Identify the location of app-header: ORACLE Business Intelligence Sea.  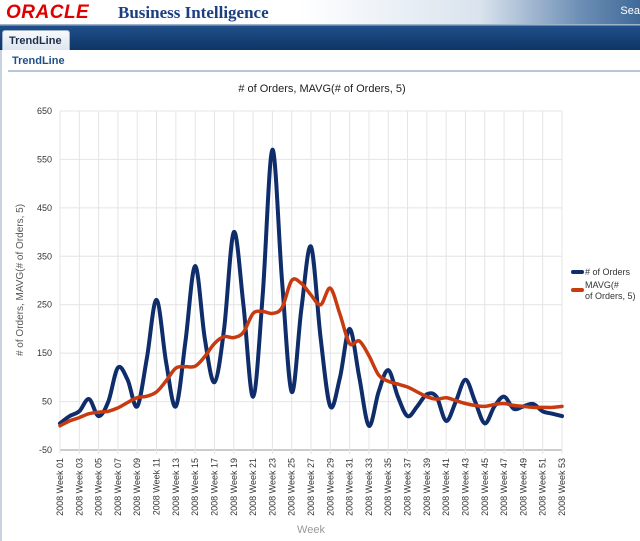
(320, 12).